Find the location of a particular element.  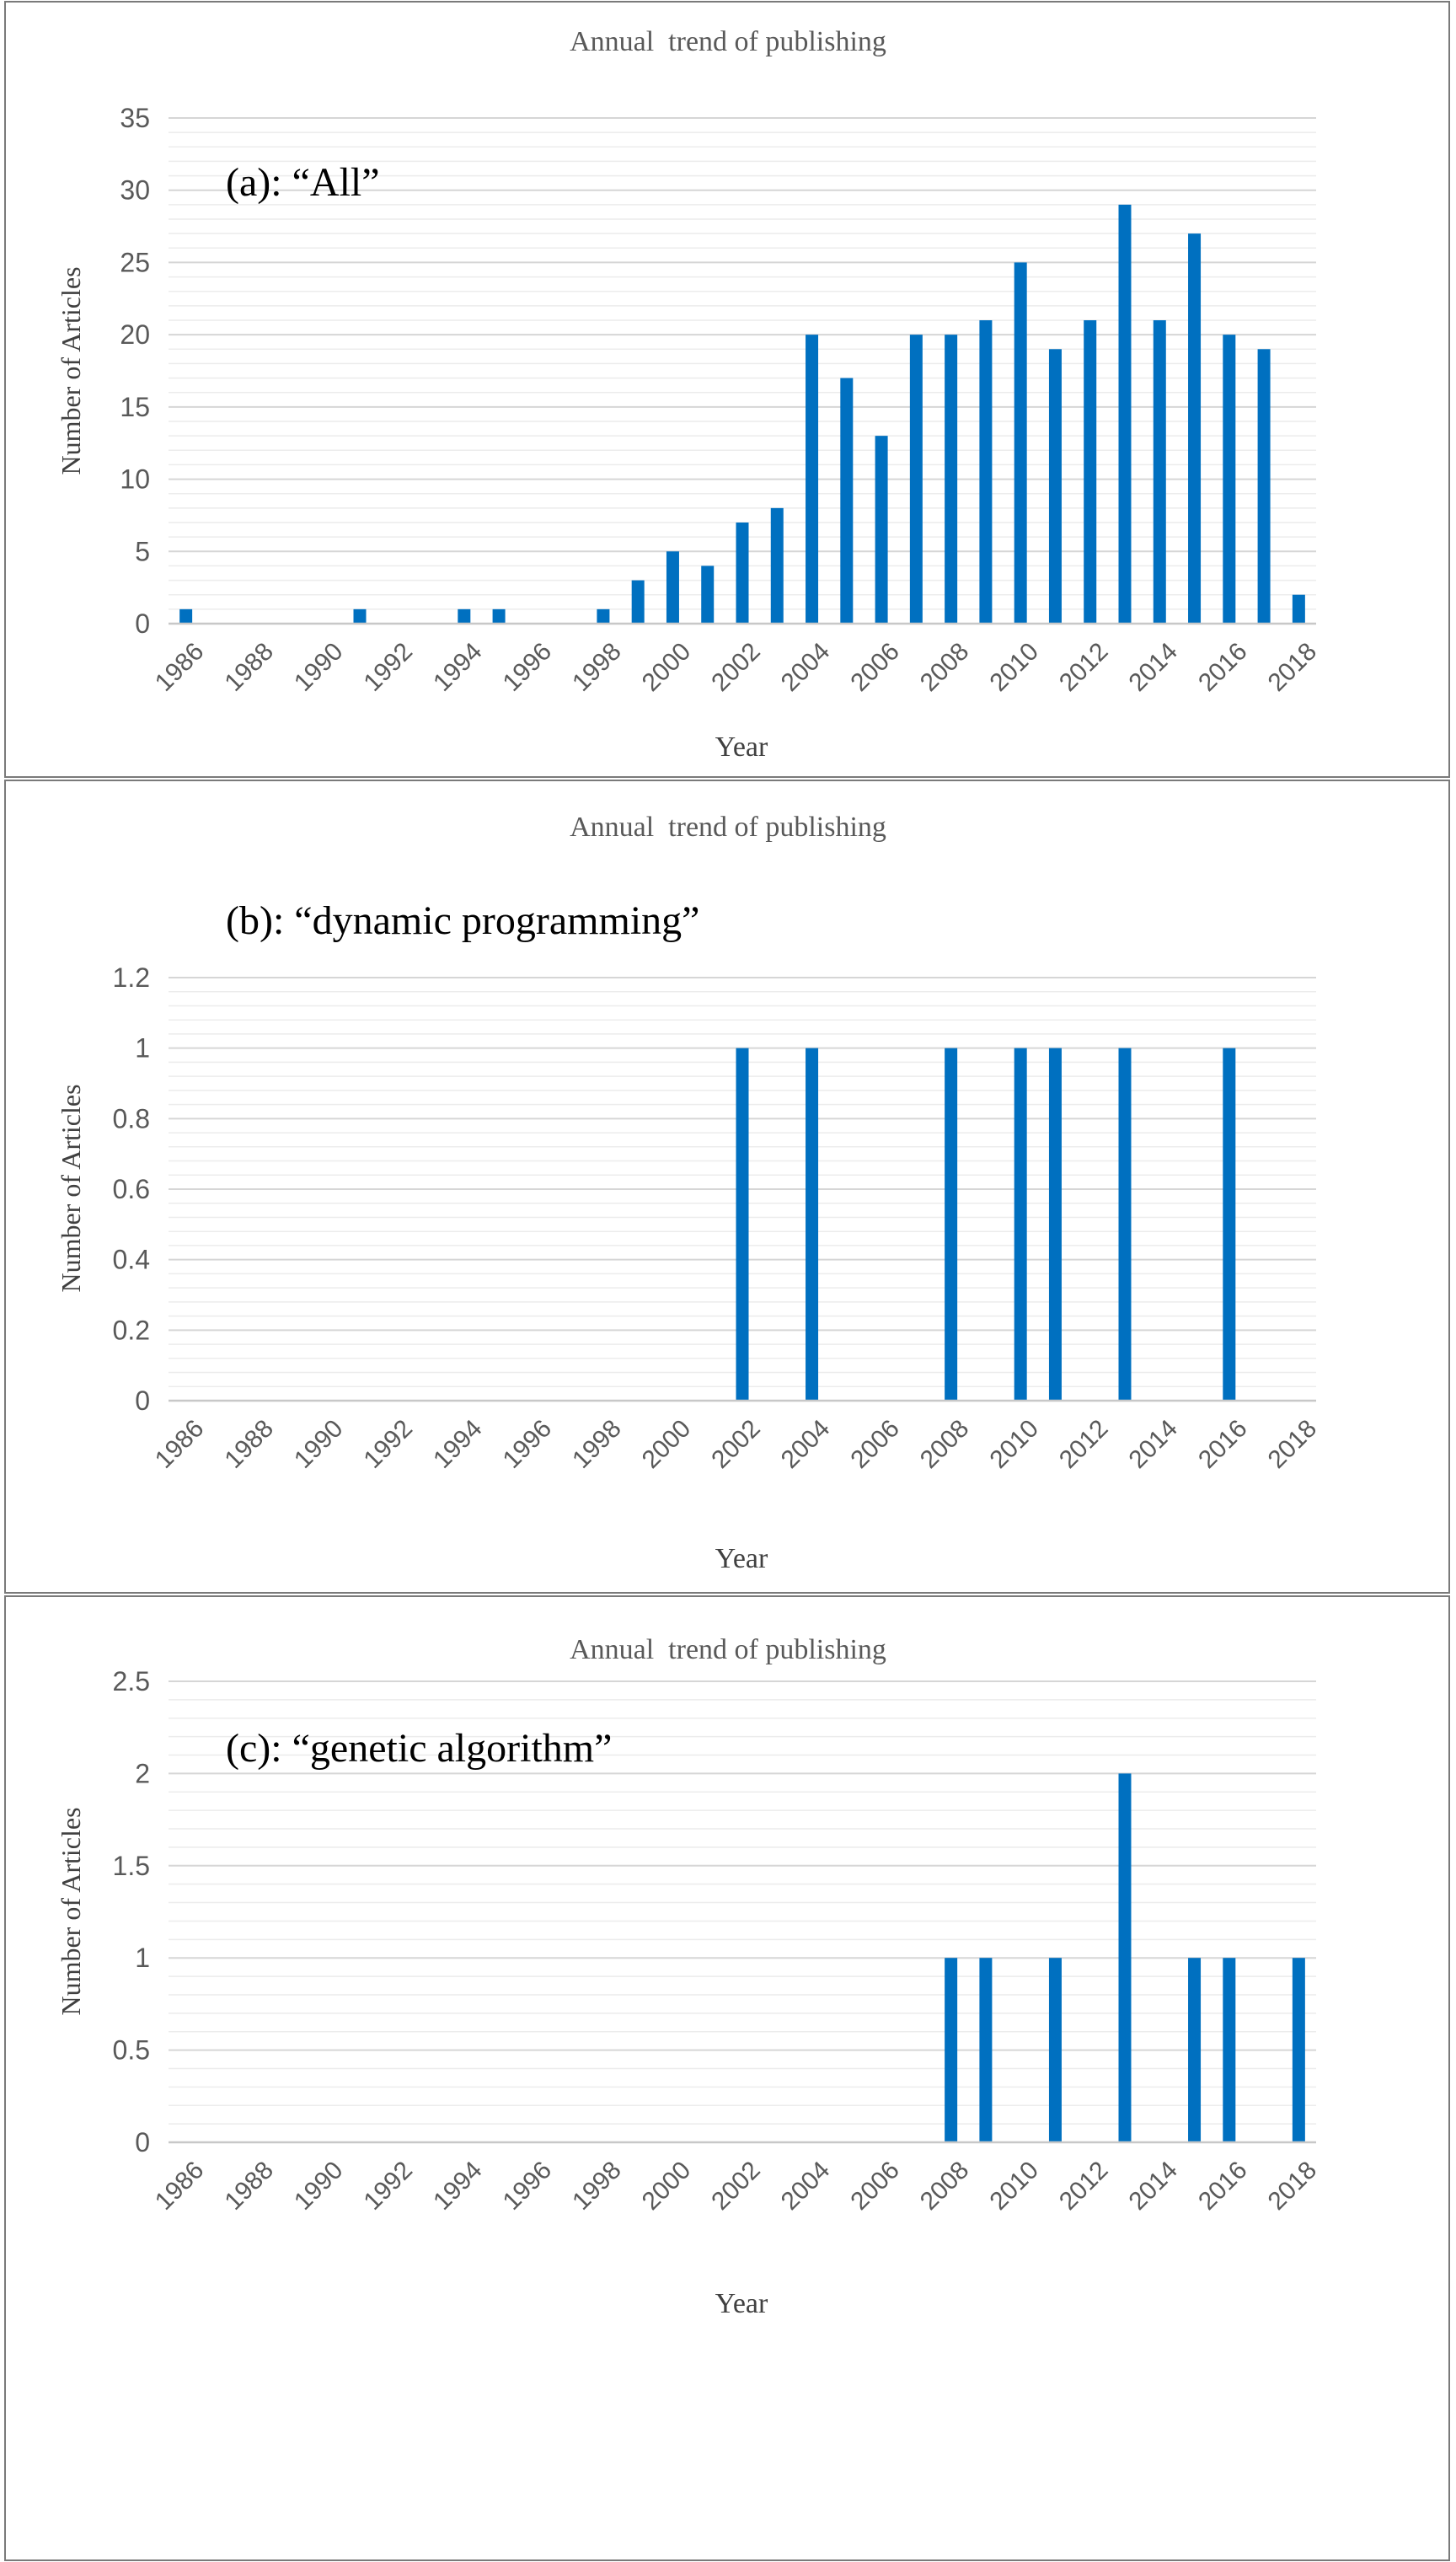

bar-1986 is located at coordinates (186, 616).